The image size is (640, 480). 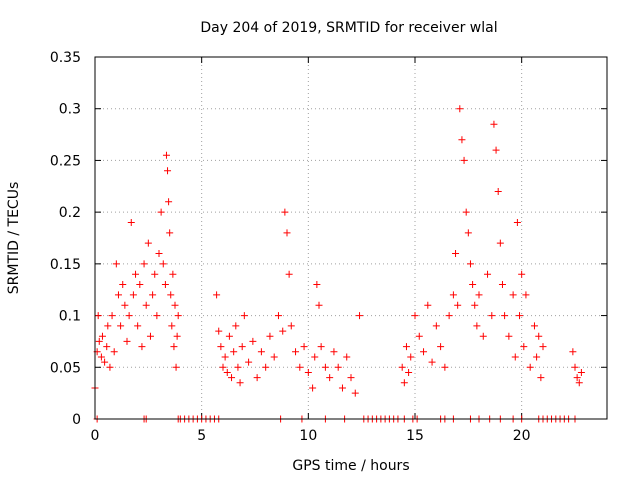 What do you see at coordinates (95, 436) in the screenshot?
I see `x-tick-label: 0` at bounding box center [95, 436].